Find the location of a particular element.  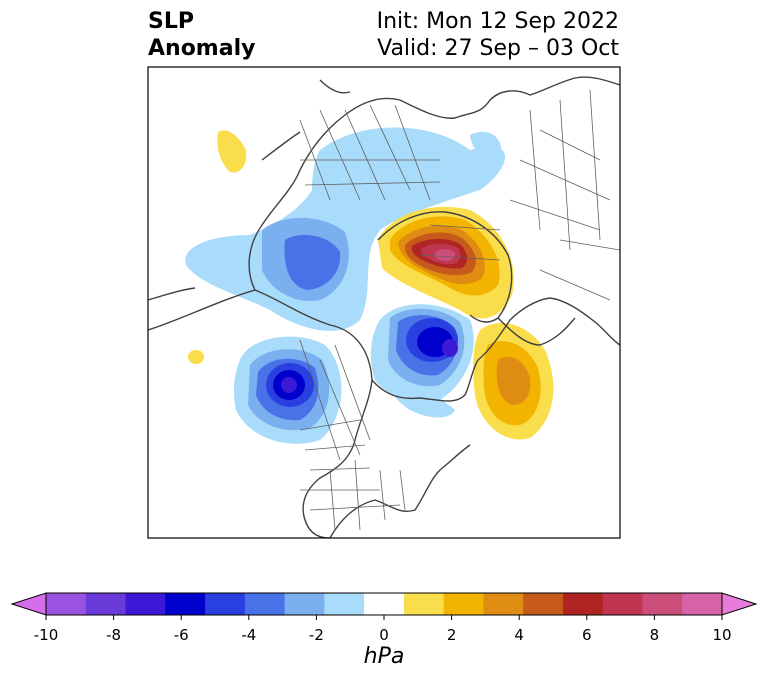

positive-anomaly-red is located at coordinates (440, 254).